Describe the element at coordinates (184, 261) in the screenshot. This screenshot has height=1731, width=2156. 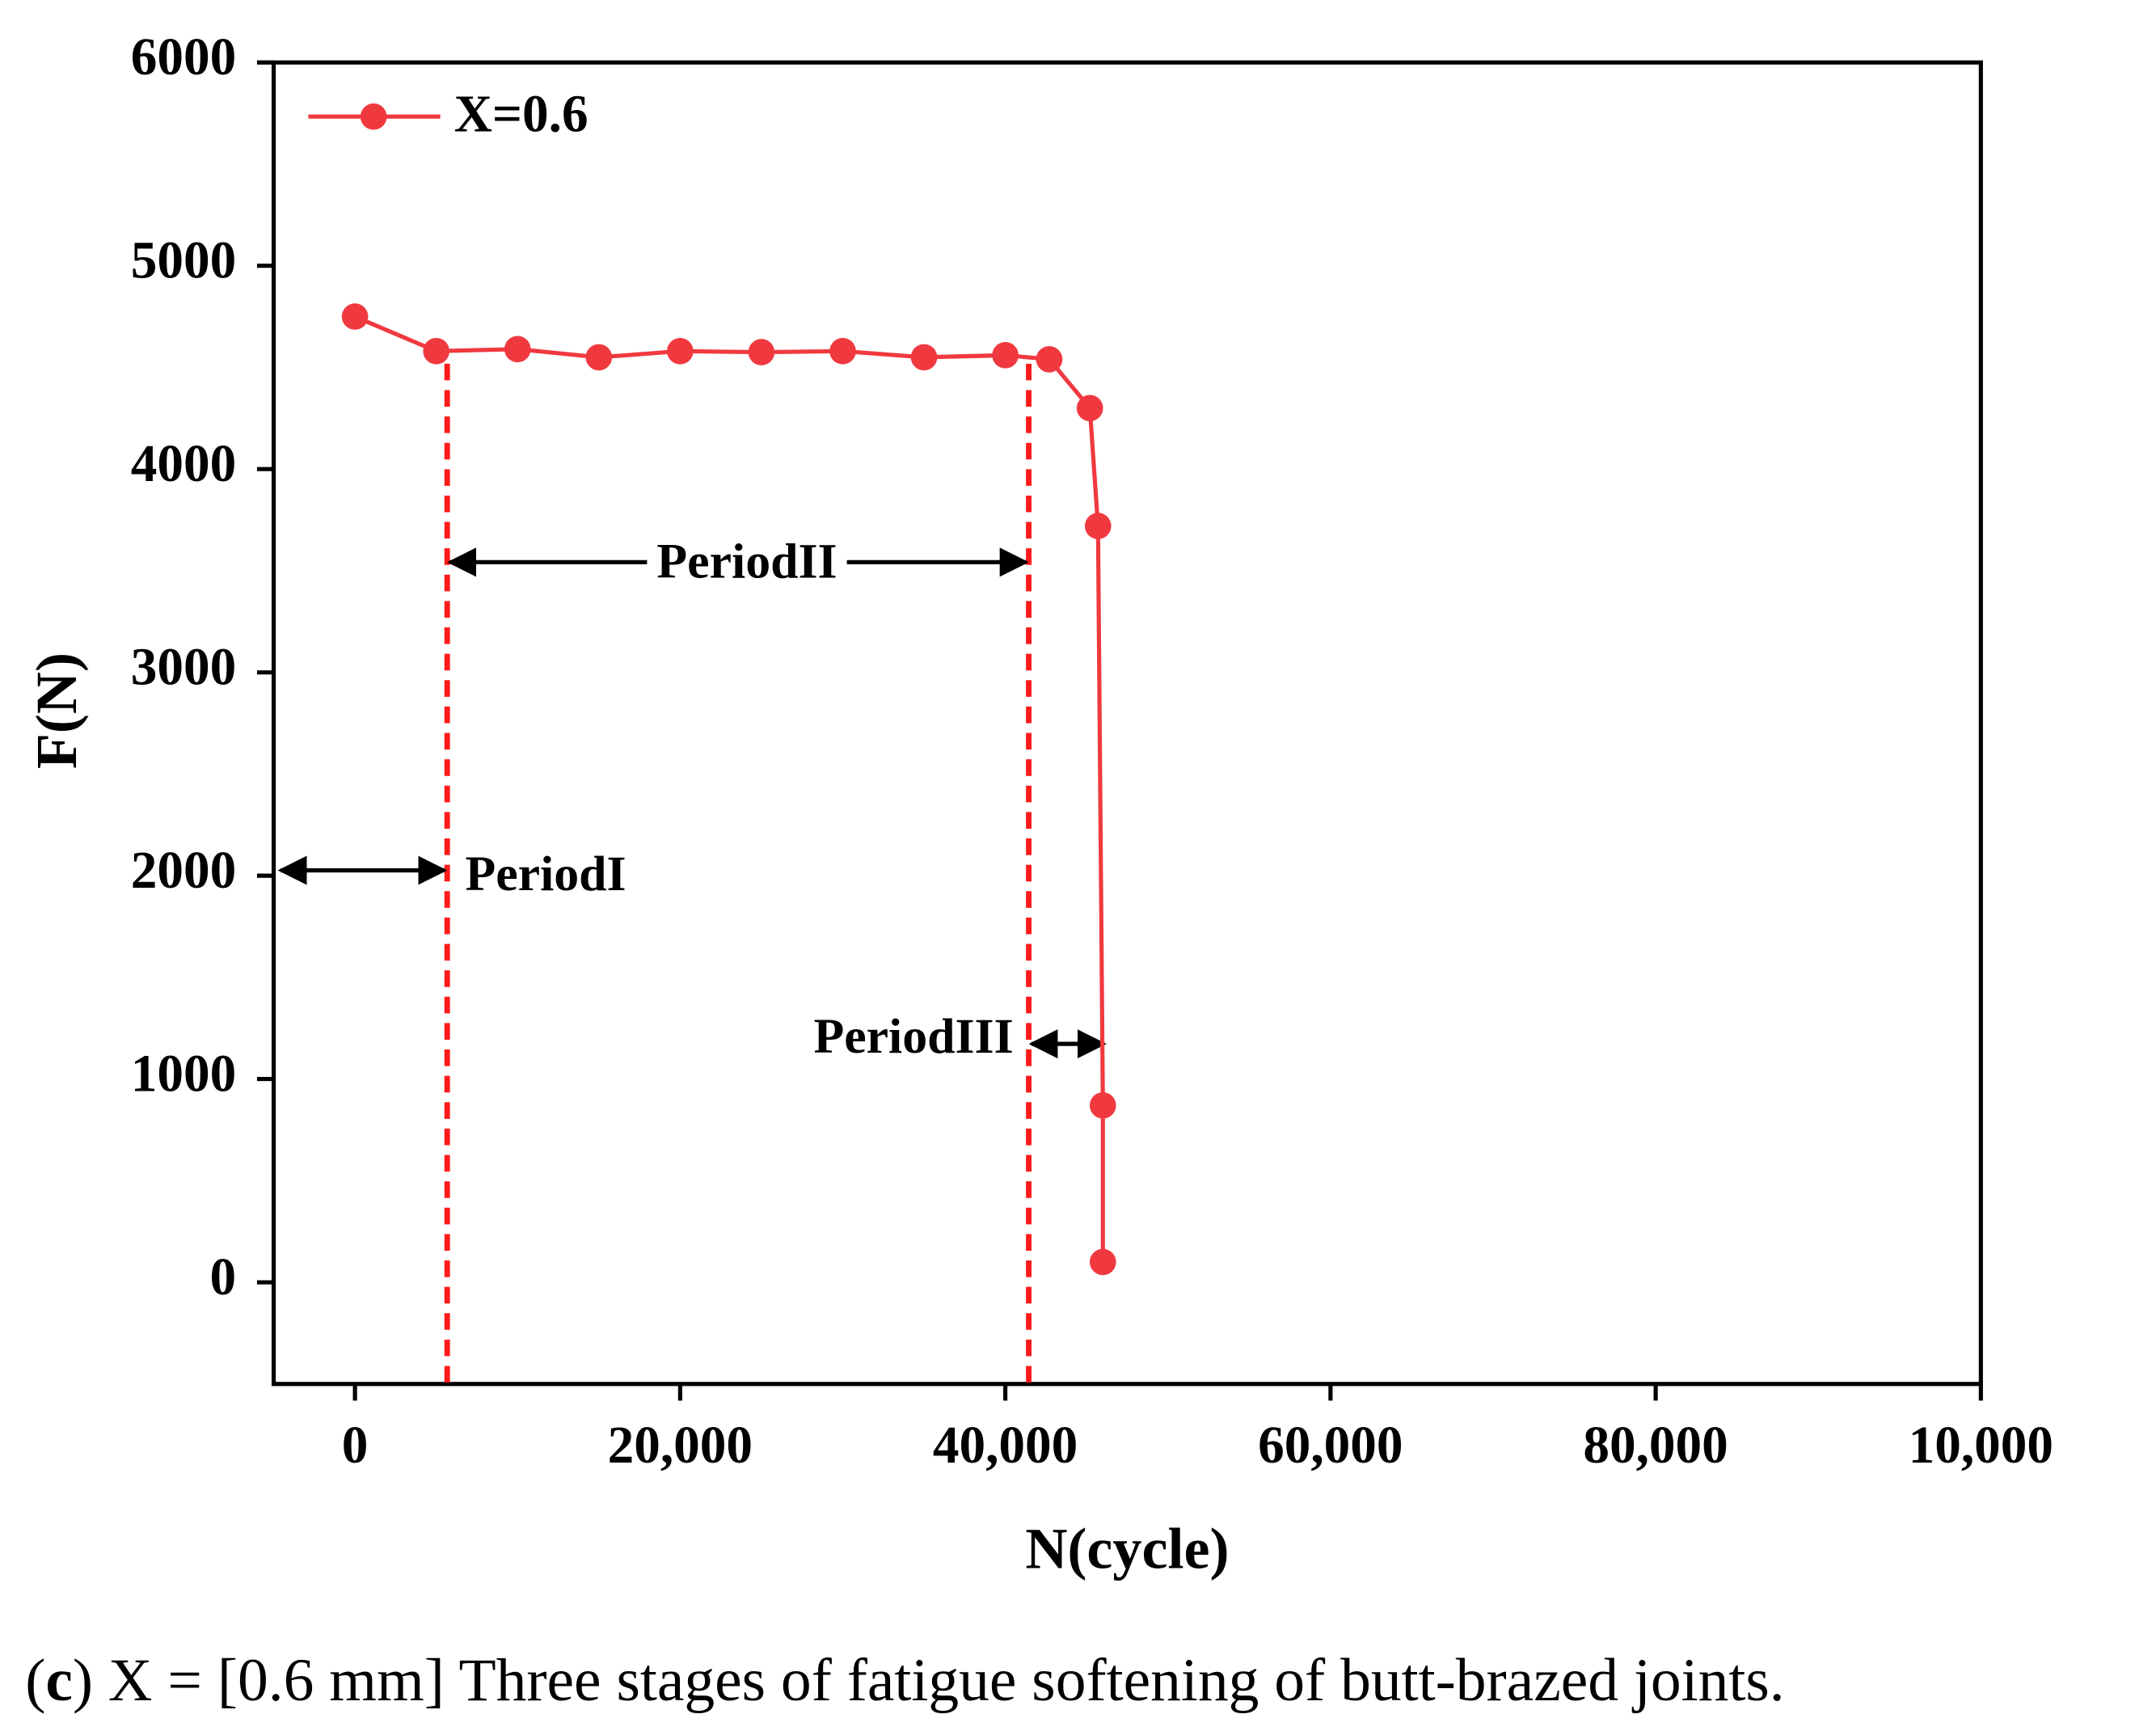
I see `y-tick-label: 5000` at that location.